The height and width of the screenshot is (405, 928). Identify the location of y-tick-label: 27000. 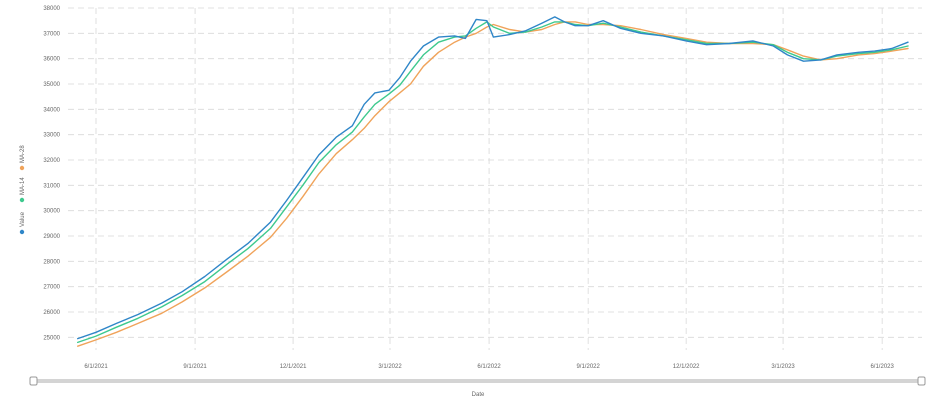
(51, 288).